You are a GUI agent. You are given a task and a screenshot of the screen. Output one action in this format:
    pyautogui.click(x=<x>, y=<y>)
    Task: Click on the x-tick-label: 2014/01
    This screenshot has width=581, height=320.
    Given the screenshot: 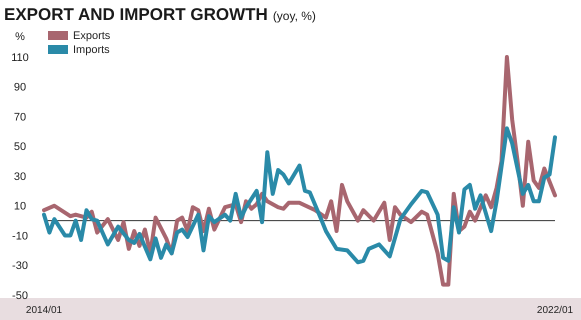 What is the action you would take?
    pyautogui.click(x=44, y=310)
    